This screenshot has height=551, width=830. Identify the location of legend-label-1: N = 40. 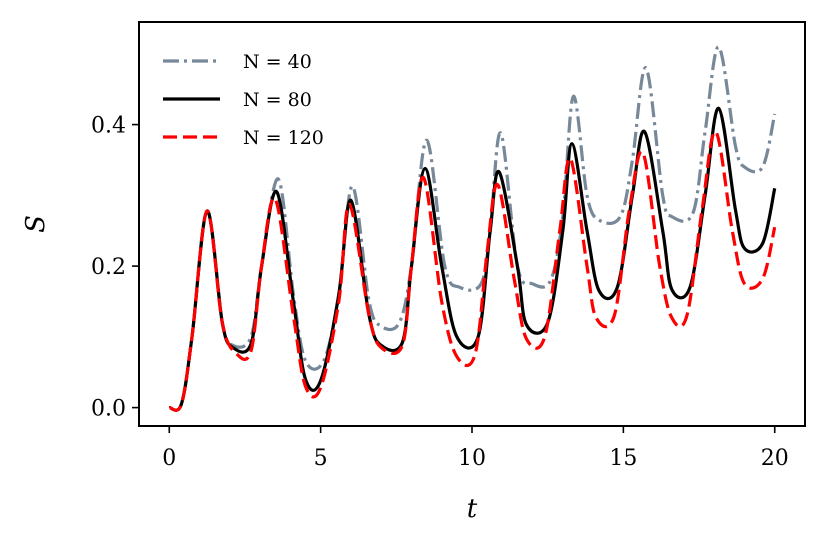
(277, 62).